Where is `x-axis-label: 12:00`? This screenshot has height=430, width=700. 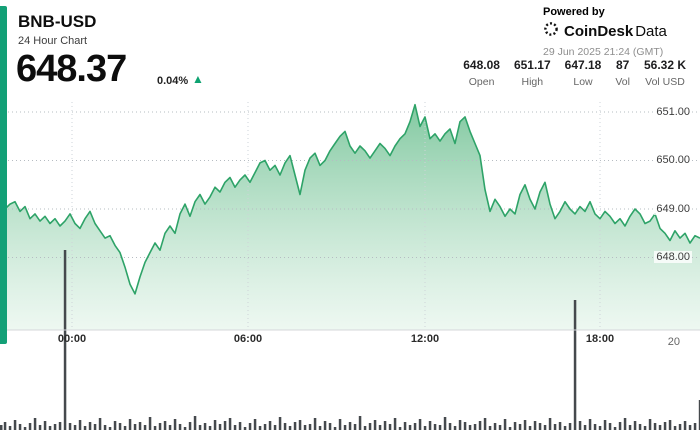 x-axis-label: 12:00 is located at coordinates (425, 339).